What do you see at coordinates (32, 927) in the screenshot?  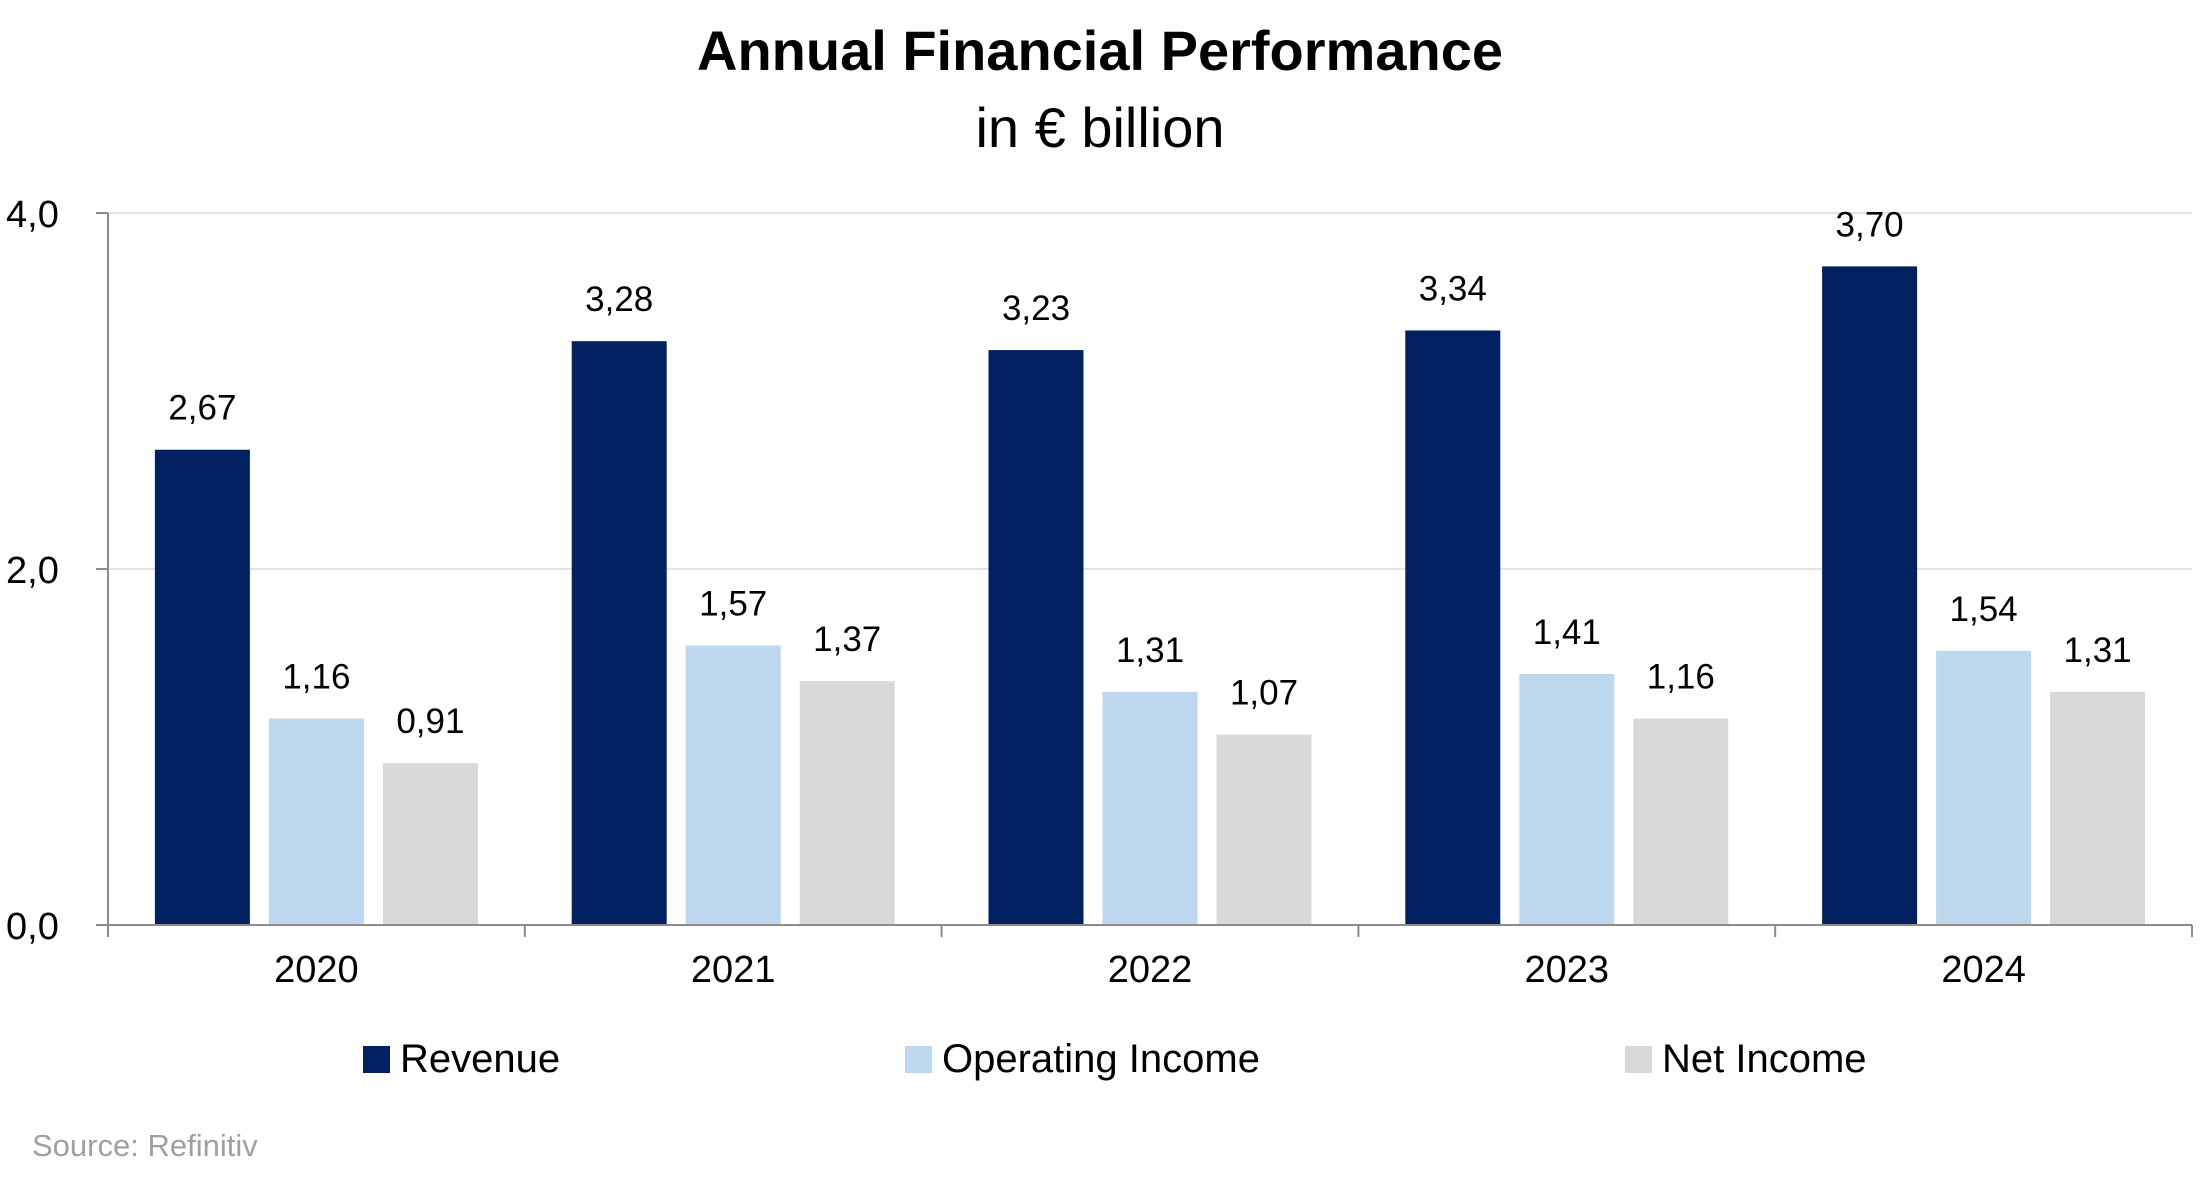 I see `y-tick-label: 0,0` at bounding box center [32, 927].